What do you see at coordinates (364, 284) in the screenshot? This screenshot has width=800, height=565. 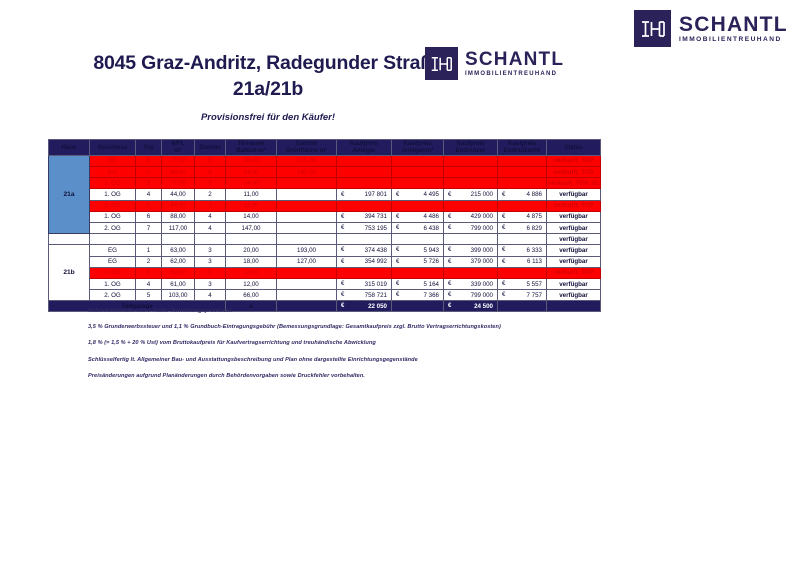 I see `cell-kaufpreis-anleger: €315 019` at bounding box center [364, 284].